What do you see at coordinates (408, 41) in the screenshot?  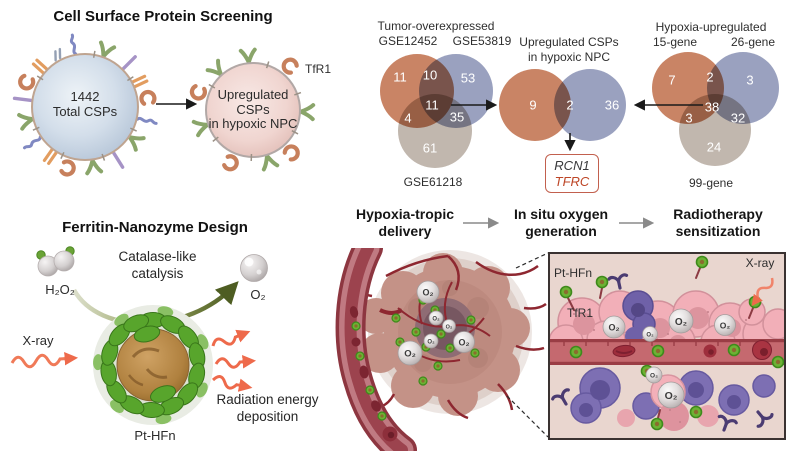 I see `venn-tumor-set-a-label: GSE12452` at bounding box center [408, 41].